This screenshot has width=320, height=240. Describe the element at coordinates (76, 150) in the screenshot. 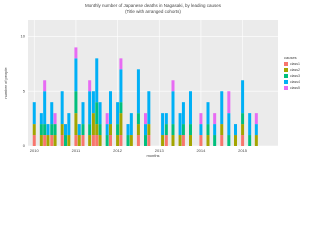

I see `x-tick-label: 2011` at that location.